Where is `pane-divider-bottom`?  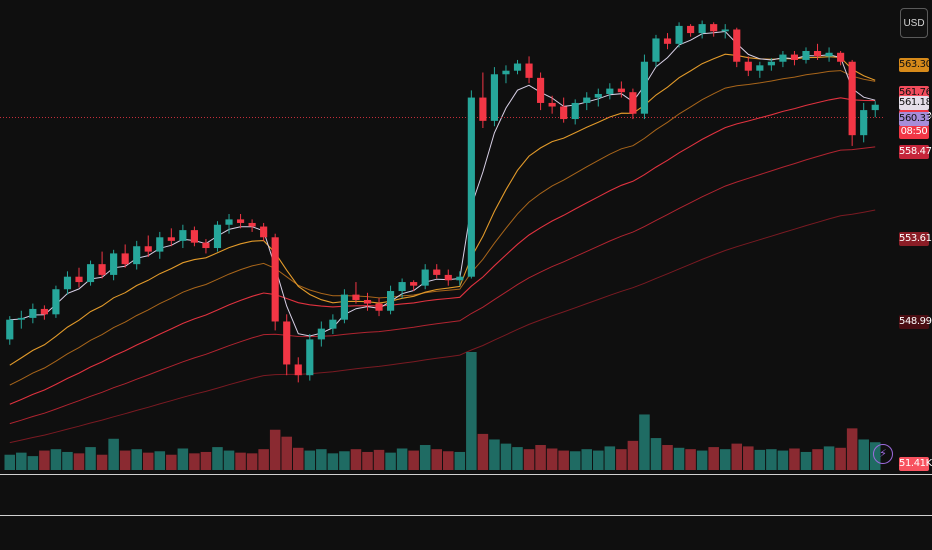
pane-divider-bottom is located at coordinates (466, 515).